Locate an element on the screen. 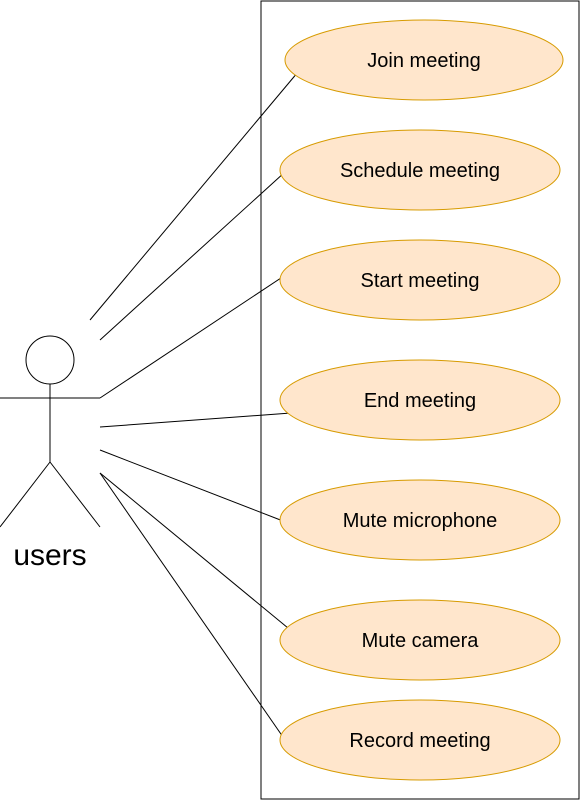 The height and width of the screenshot is (802, 581). association-start-meeting is located at coordinates (196, 334).